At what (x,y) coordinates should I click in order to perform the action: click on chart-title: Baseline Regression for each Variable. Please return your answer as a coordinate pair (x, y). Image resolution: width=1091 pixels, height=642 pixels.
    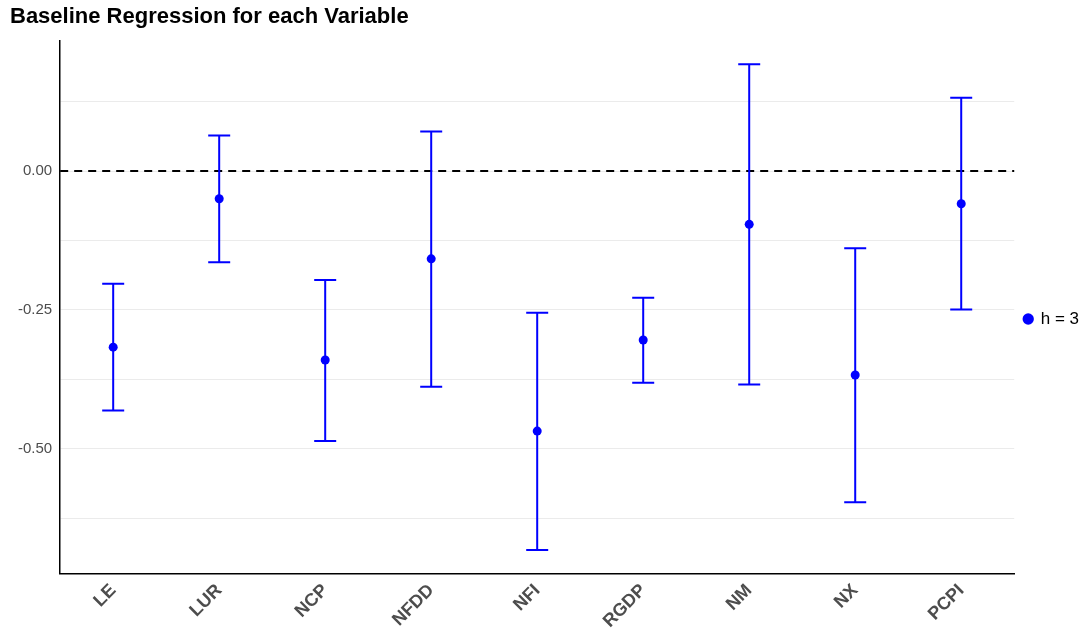
    Looking at the image, I should click on (209, 16).